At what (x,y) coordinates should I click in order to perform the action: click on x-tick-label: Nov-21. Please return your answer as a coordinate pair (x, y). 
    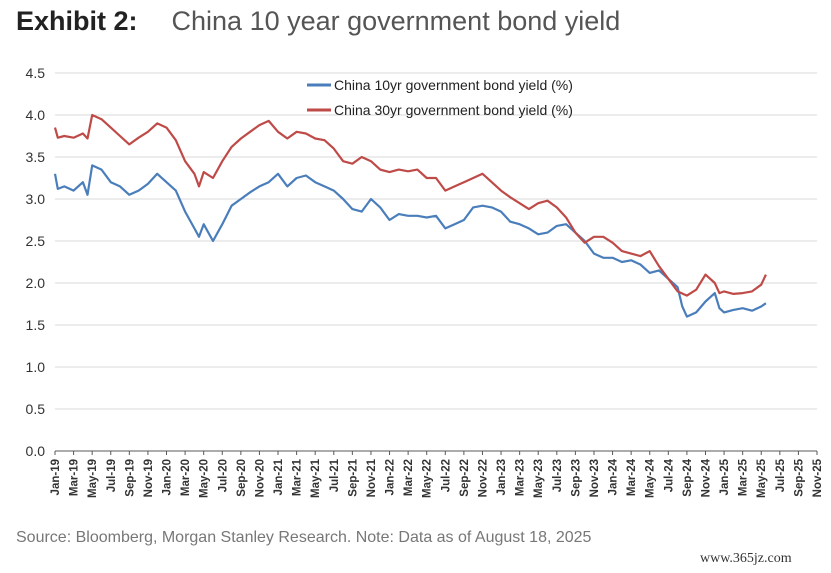
    Looking at the image, I should click on (372, 477).